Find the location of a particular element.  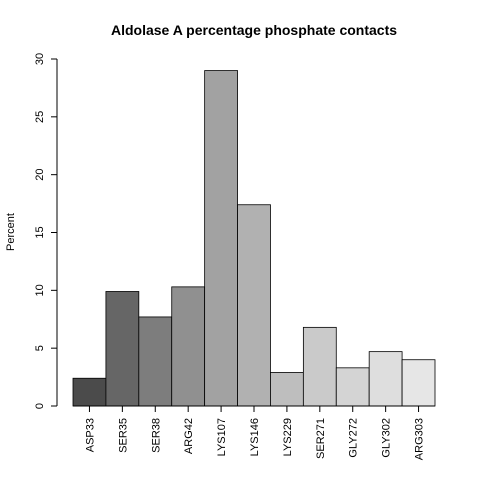

x-tick-label: LYS229 is located at coordinates (288, 437).